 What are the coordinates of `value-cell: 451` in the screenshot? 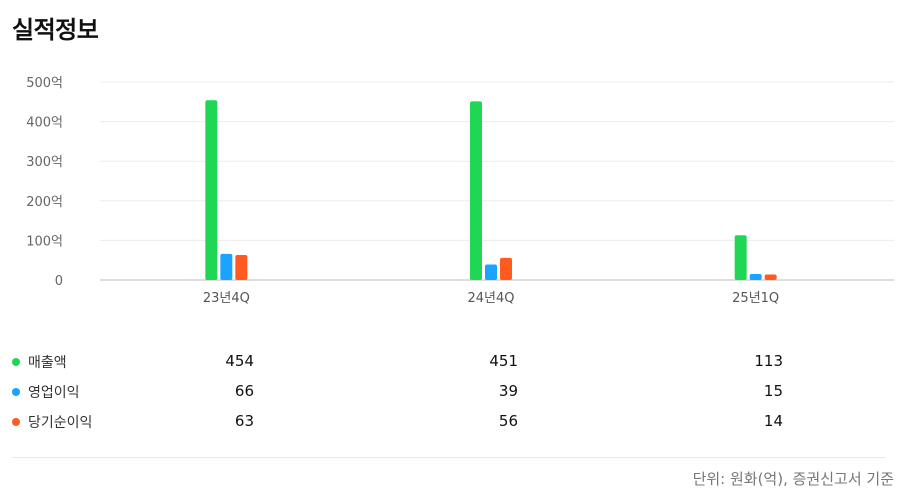 It's located at (503, 361).